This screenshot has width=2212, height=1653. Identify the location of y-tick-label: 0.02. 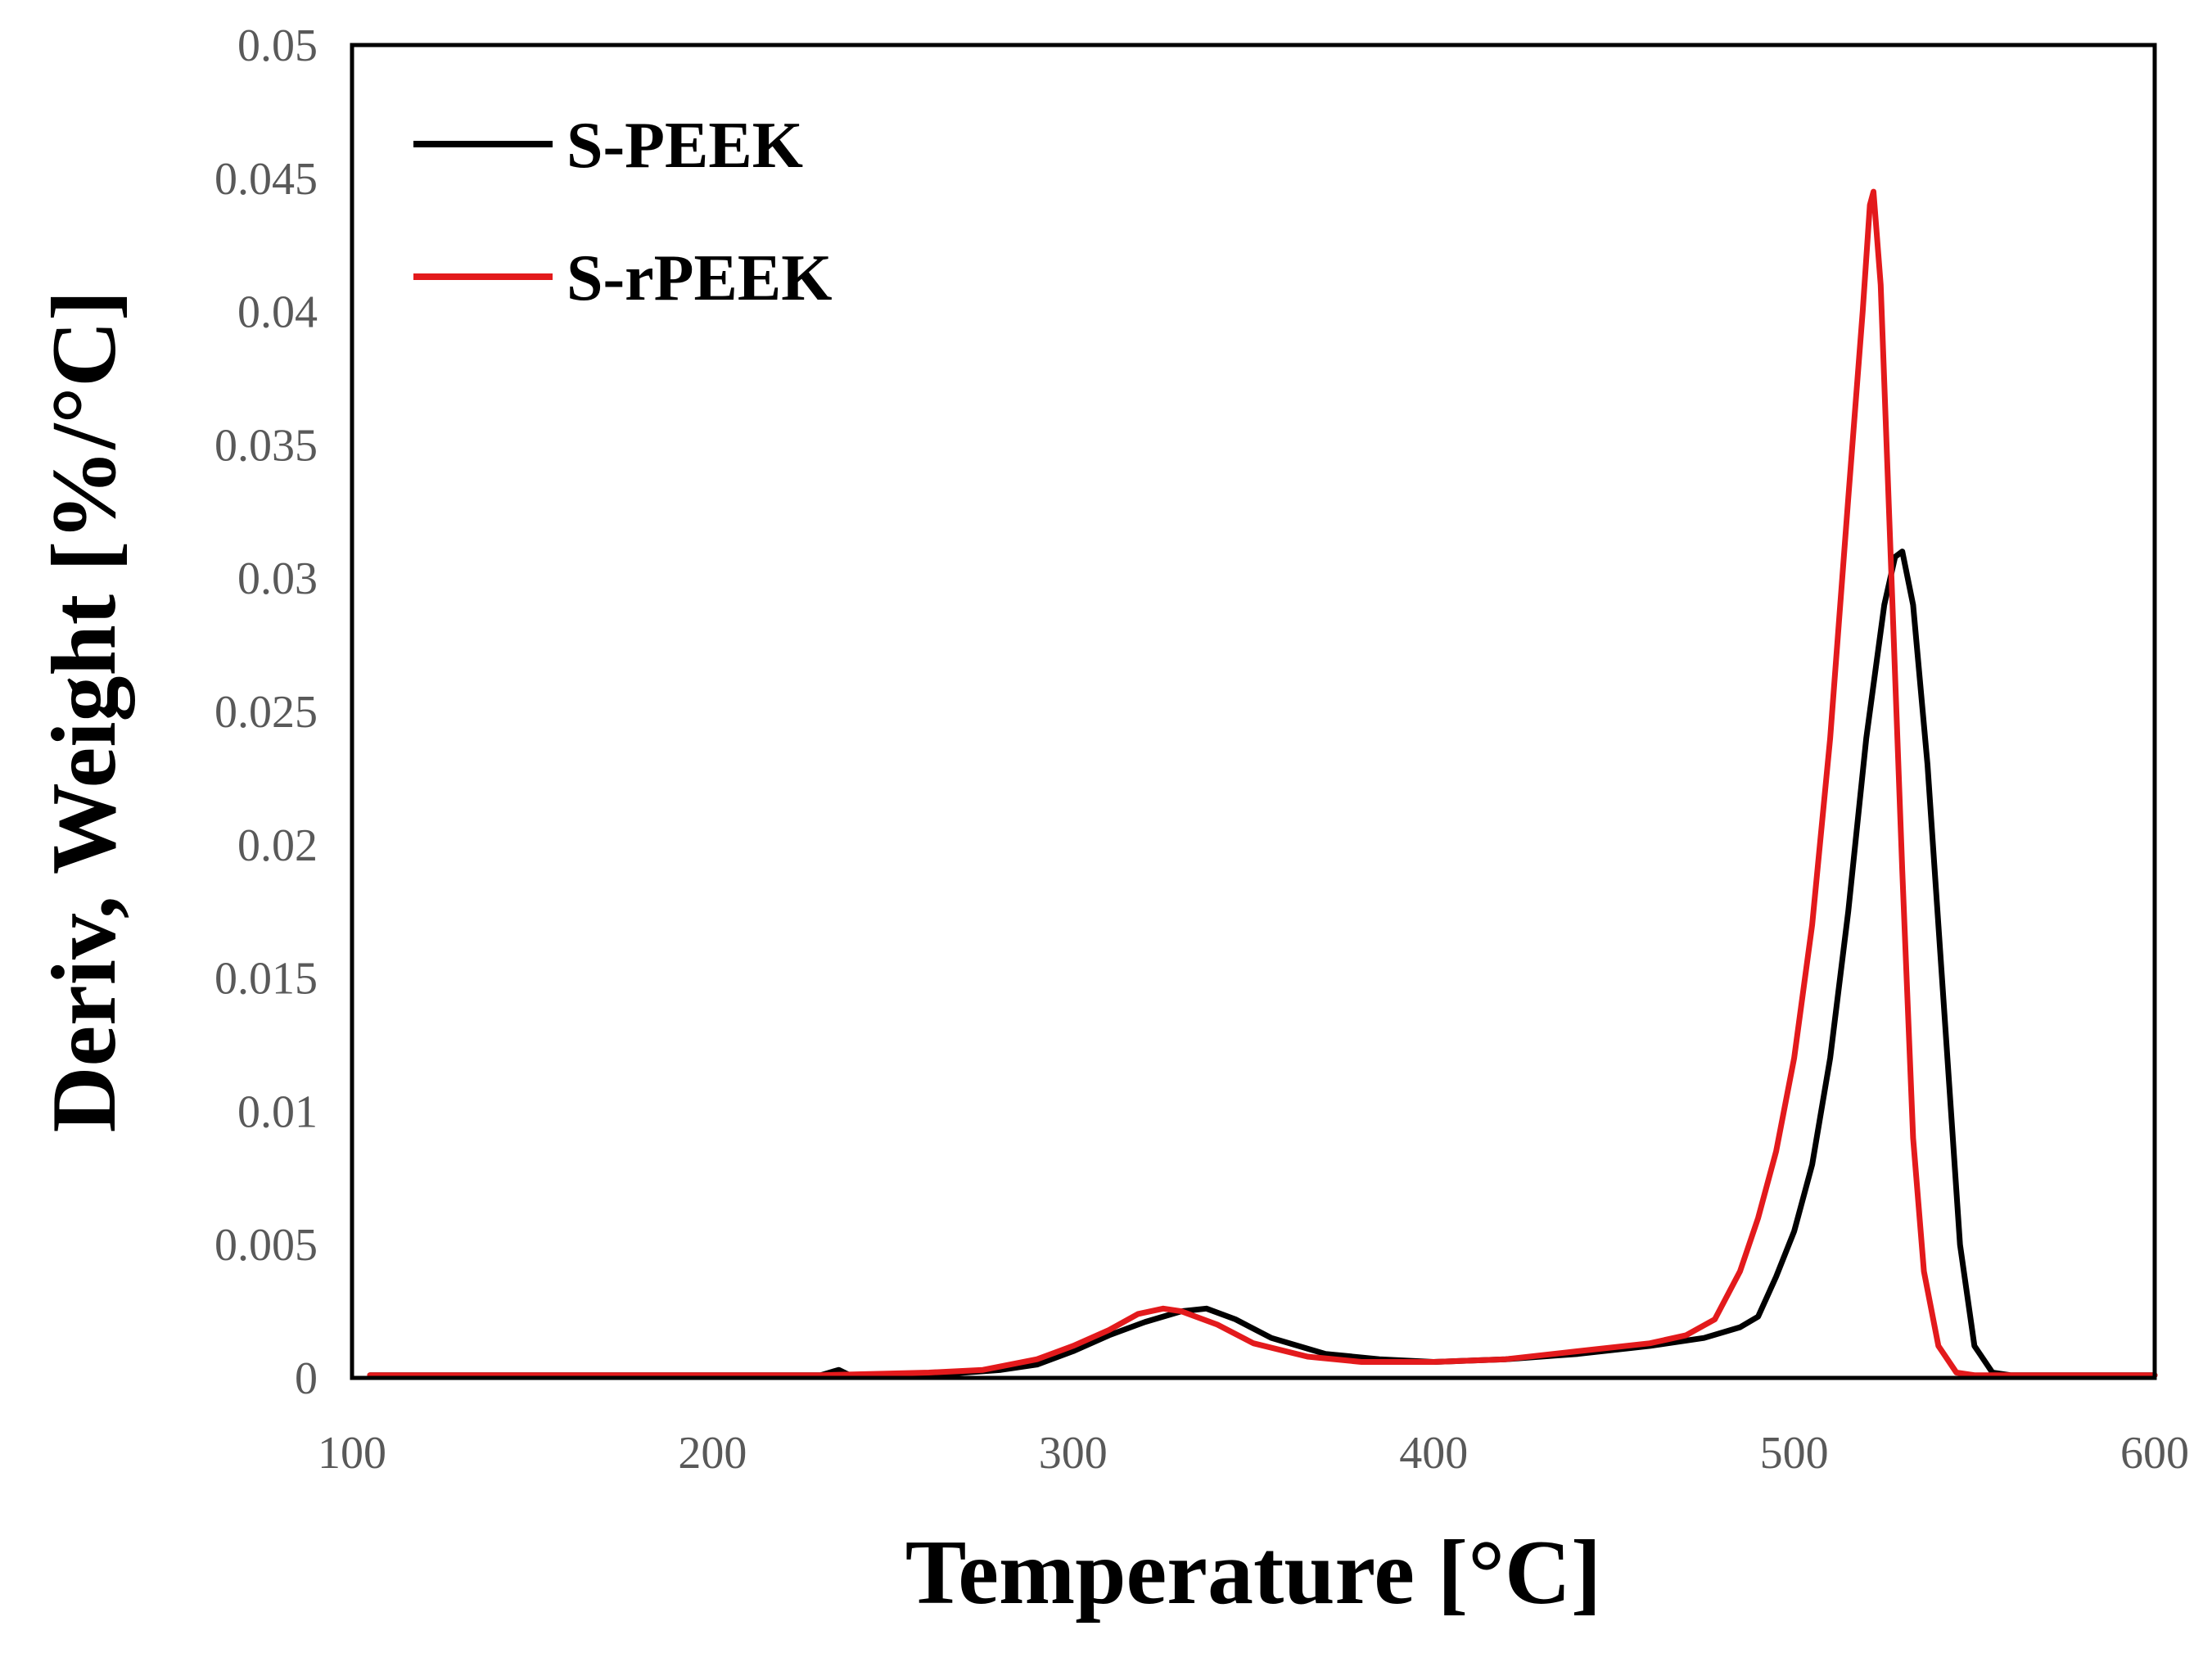
(277, 845).